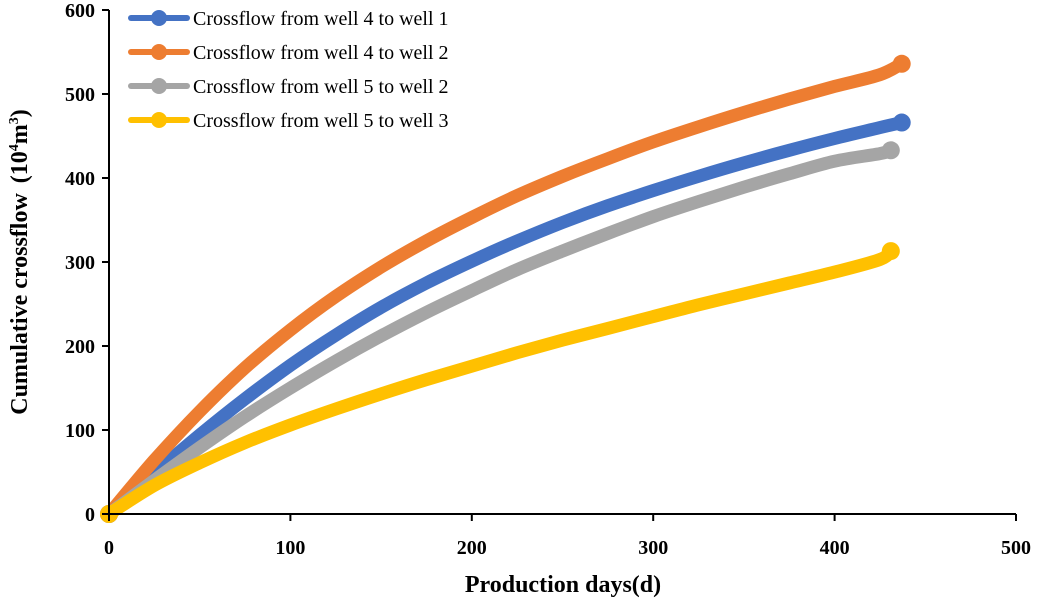 This screenshot has height=603, width=1039. Describe the element at coordinates (835, 548) in the screenshot. I see `x-tick-label-400: 400` at that location.